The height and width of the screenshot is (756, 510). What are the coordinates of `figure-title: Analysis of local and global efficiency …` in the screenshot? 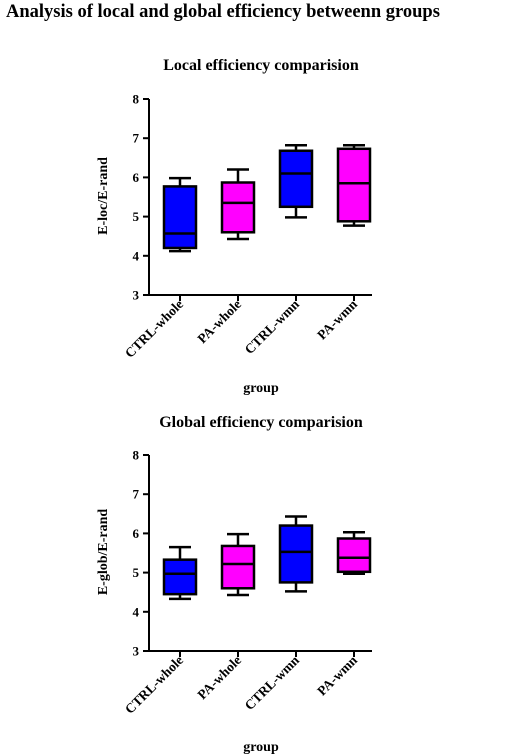 It's located at (223, 12).